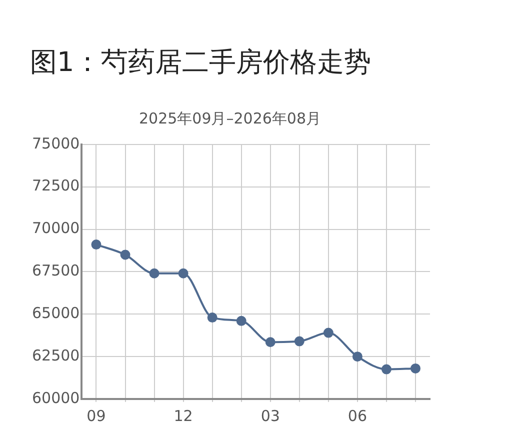  Describe the element at coordinates (201, 62) in the screenshot. I see `chart-title: 图1：芍药居二手房价格走势` at that location.